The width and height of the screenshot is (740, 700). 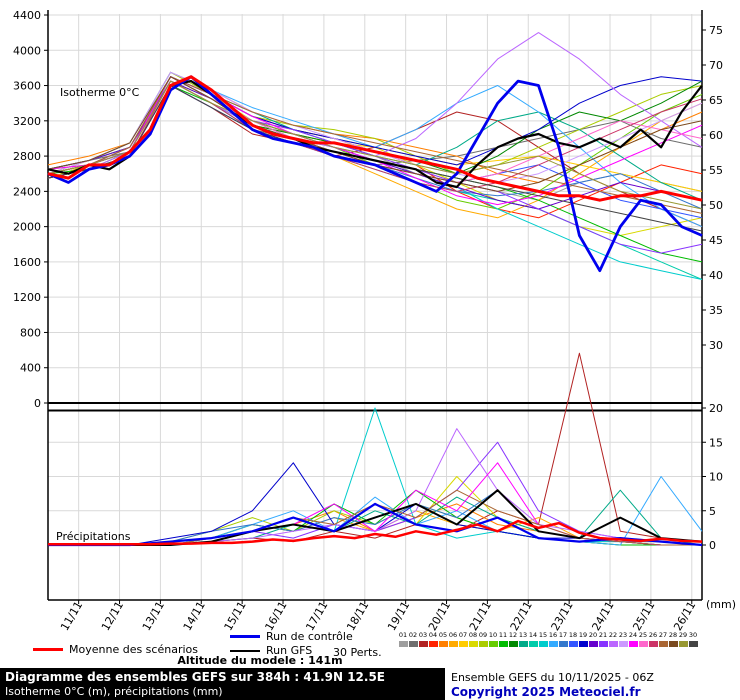 I want to click on model-altitude-note: Altitude du modele : 141m, so click(x=260, y=660).